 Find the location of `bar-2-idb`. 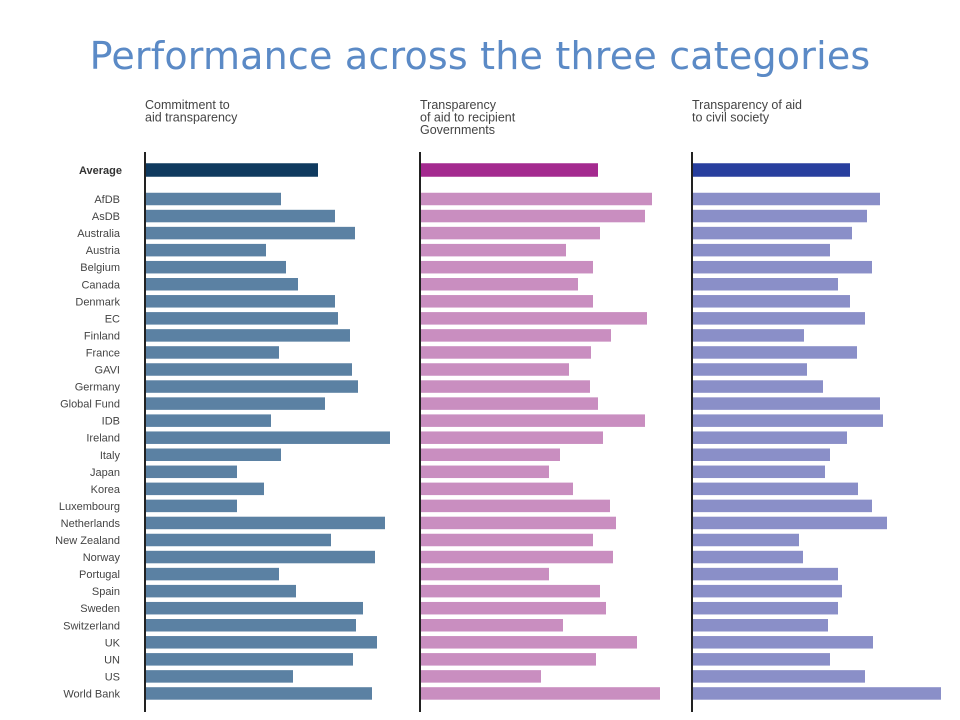

bar-2-idb is located at coordinates (532, 420).